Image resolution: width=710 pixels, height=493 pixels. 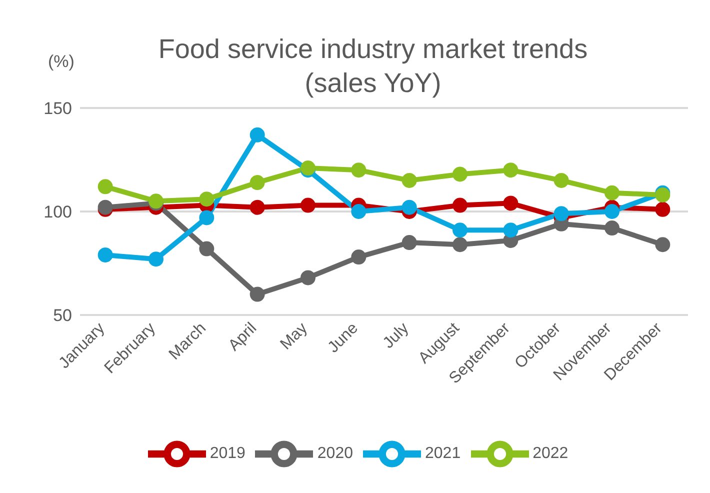 What do you see at coordinates (62, 316) in the screenshot?
I see `y-tick-label: 50` at bounding box center [62, 316].